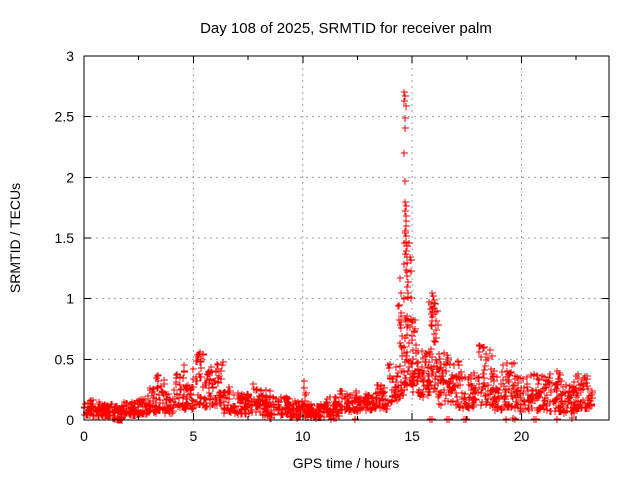 The width and height of the screenshot is (640, 480). What do you see at coordinates (65, 117) in the screenshot?
I see `y-tick-label: 2.5` at bounding box center [65, 117].